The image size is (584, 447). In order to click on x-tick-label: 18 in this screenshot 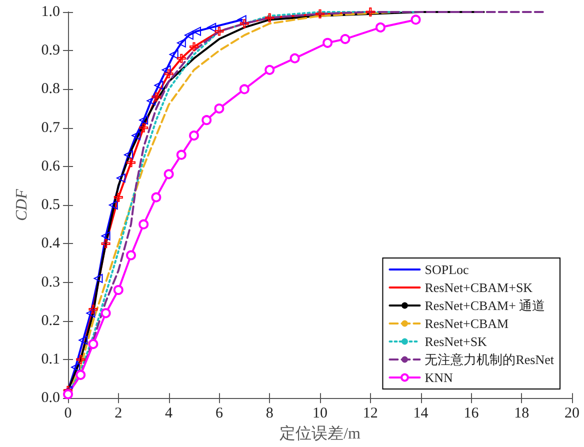, I will do `click(522, 414)`.